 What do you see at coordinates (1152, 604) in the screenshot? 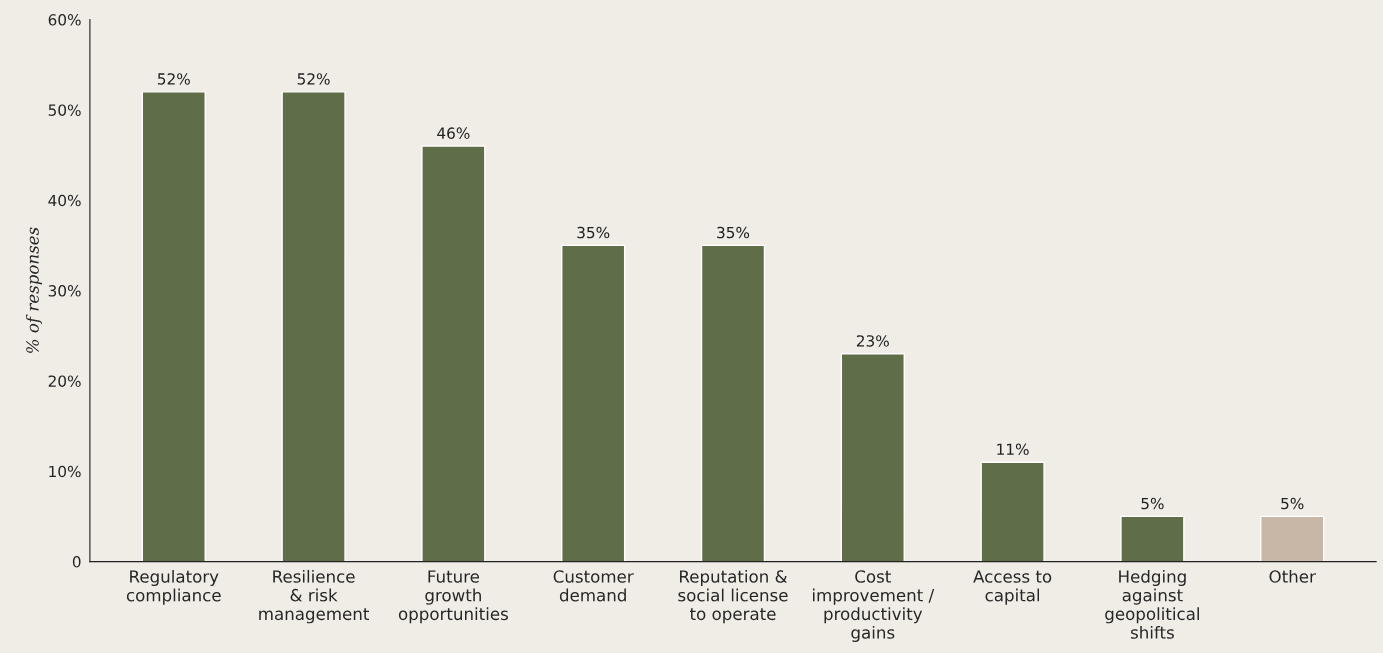
I see `x-tick-label: Hedging against geopolitical shifts` at bounding box center [1152, 604].